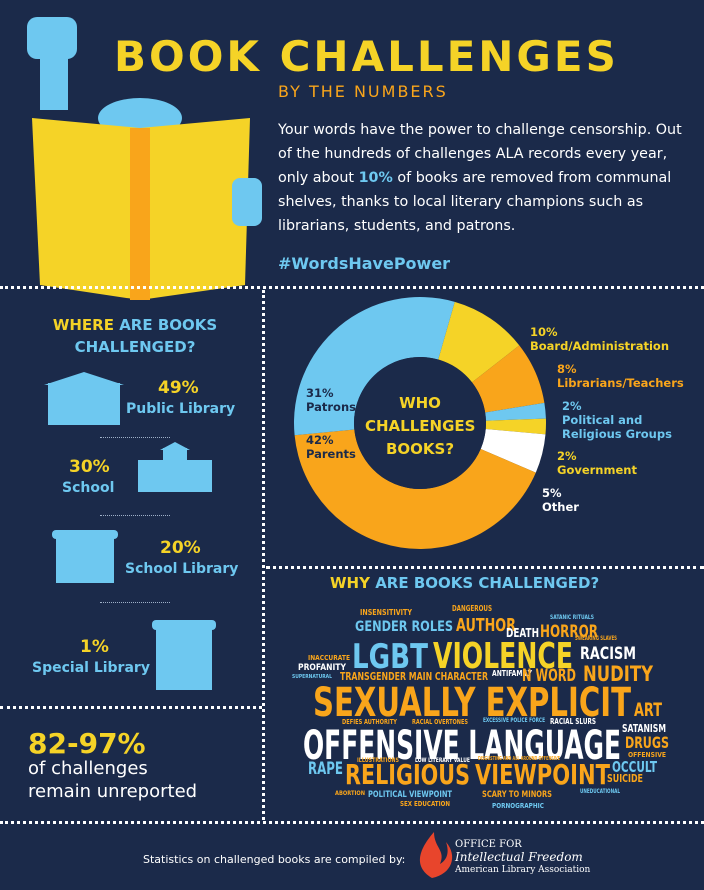 This screenshot has width=704, height=890. Describe the element at coordinates (442, 760) in the screenshot. I see `cloud-word: LOW LITERARY VALUE` at that location.